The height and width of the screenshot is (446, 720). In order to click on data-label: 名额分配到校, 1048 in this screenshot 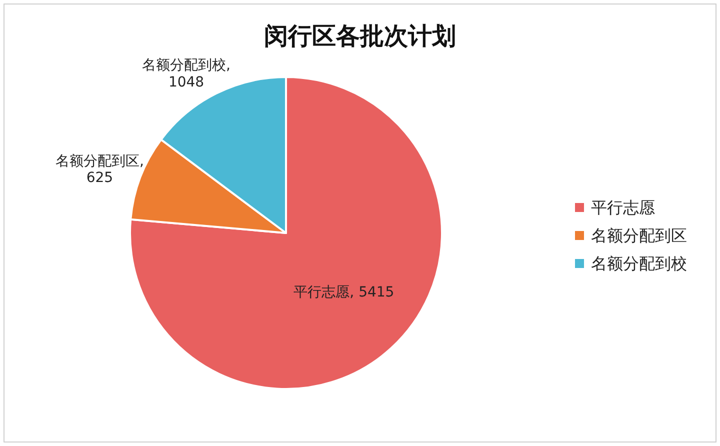, I will do `click(186, 74)`.